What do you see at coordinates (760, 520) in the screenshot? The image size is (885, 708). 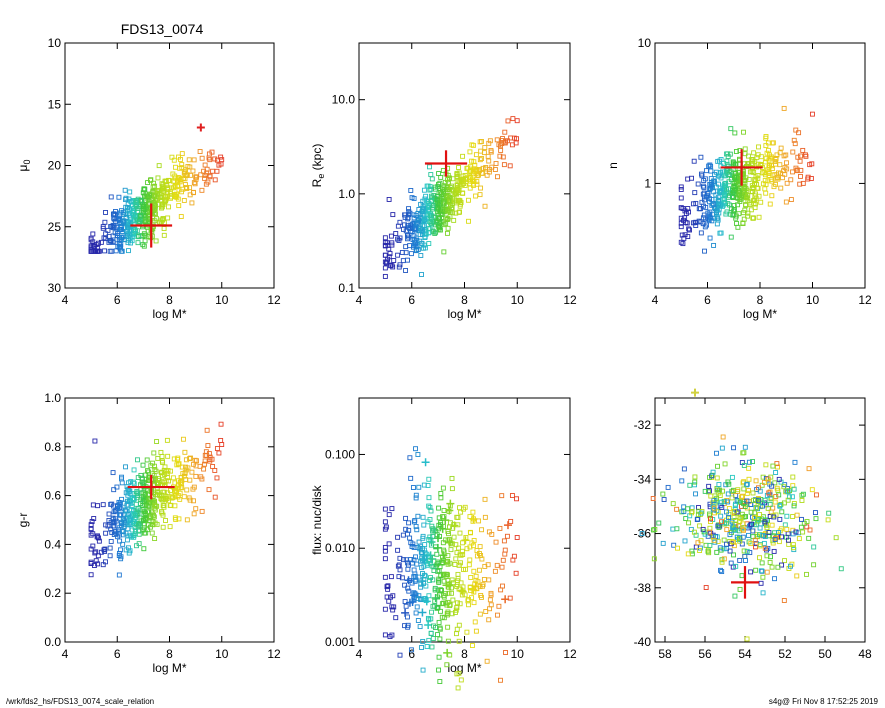 I see `plot-frame` at bounding box center [760, 520].